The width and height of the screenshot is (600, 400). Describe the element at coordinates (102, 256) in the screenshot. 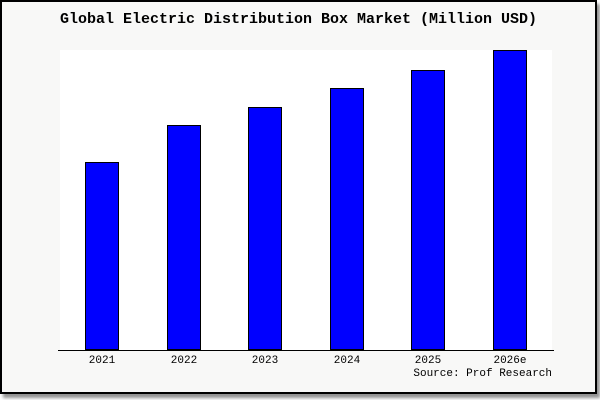

I see `bar-2021` at that location.